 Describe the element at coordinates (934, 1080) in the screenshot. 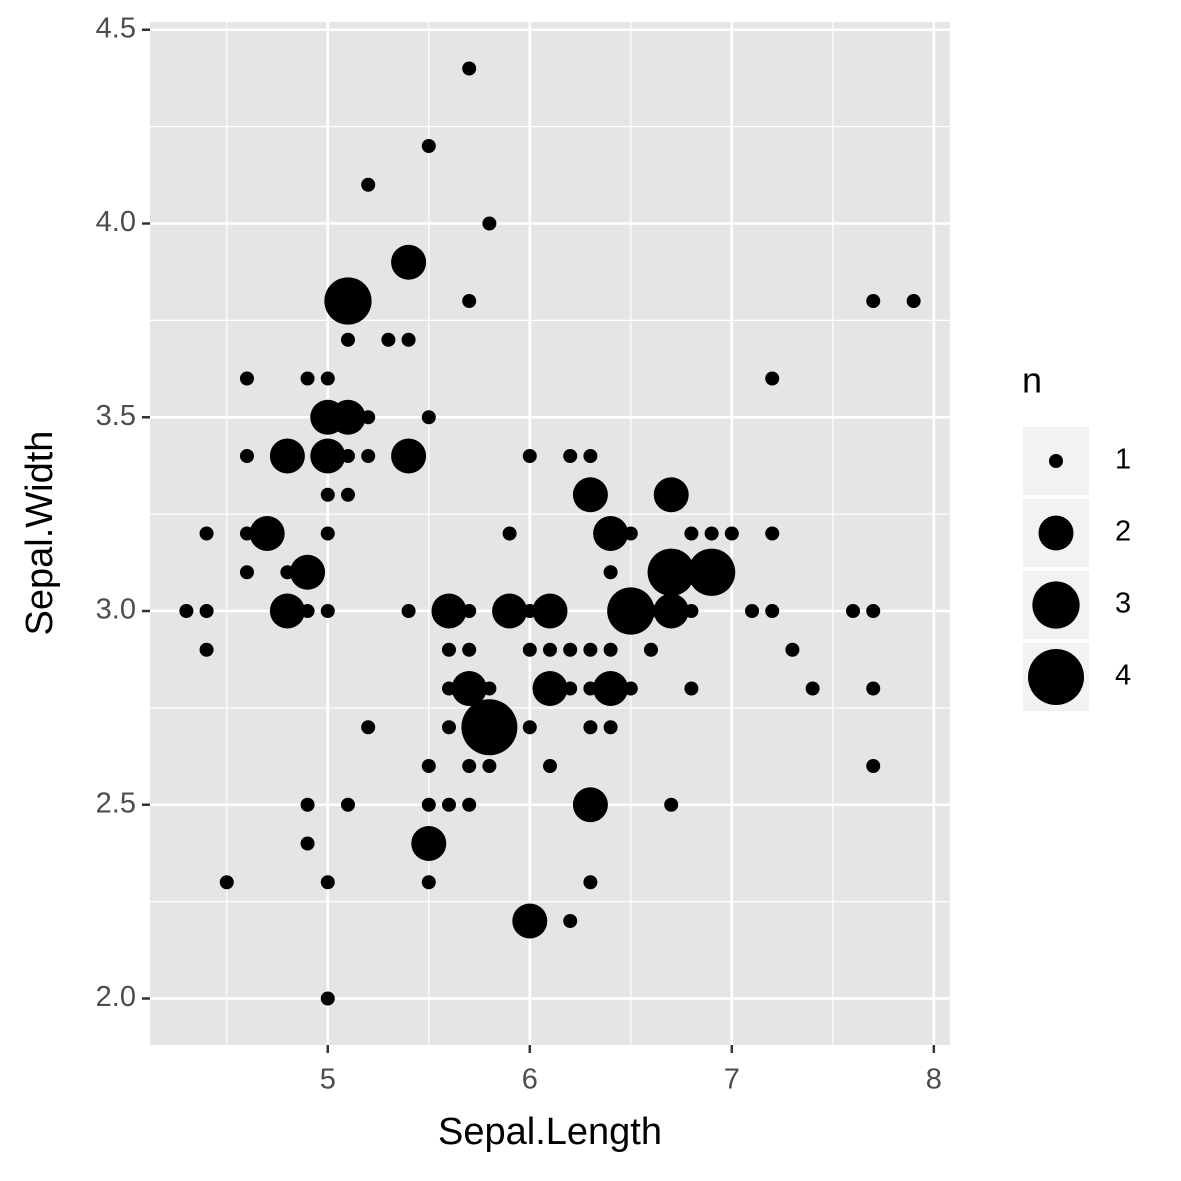

I see `x-tick-label: 8` at that location.